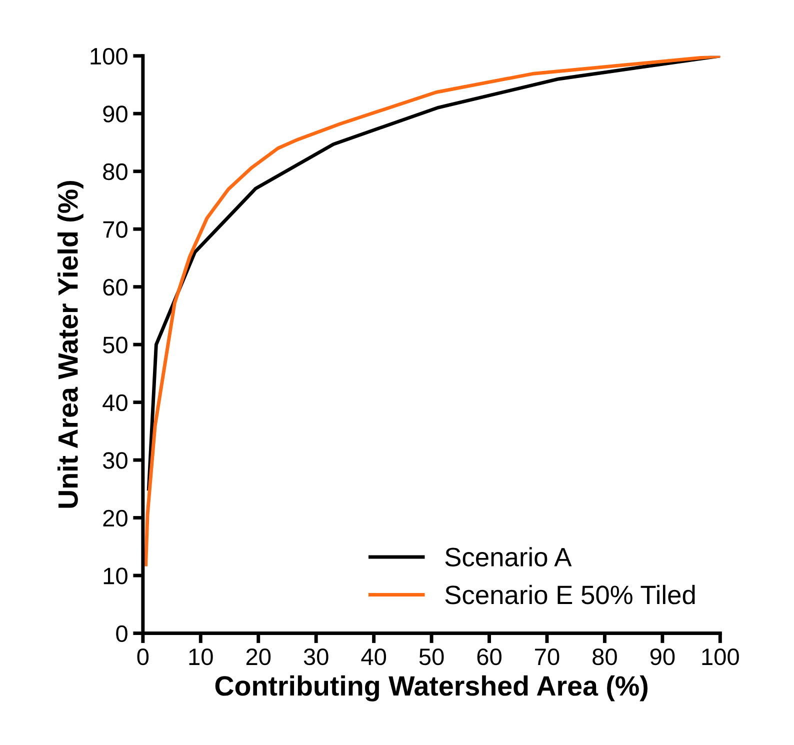 Image resolution: width=794 pixels, height=745 pixels. What do you see at coordinates (115, 171) in the screenshot?
I see `y-tick-label: 80` at bounding box center [115, 171].